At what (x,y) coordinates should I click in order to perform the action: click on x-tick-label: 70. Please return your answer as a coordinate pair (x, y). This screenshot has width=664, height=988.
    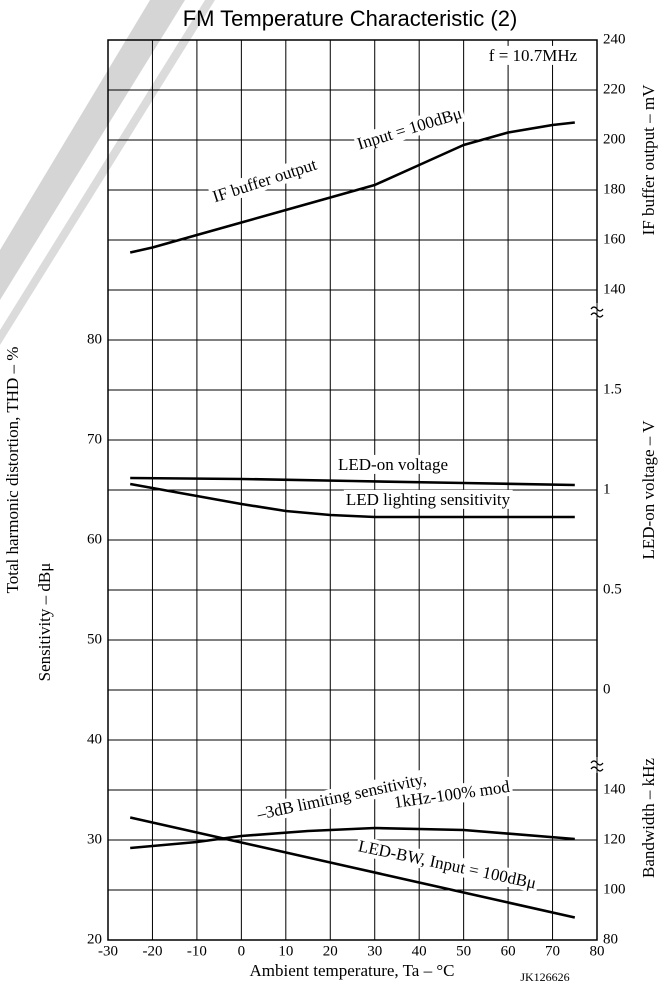
    Looking at the image, I should click on (552, 951).